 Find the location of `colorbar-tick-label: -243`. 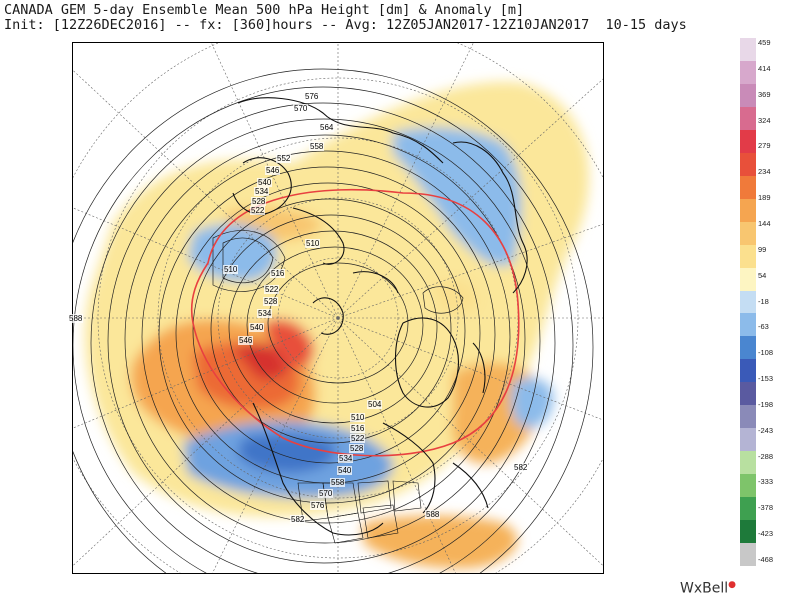

colorbar-tick-label: -243 is located at coordinates (766, 430).